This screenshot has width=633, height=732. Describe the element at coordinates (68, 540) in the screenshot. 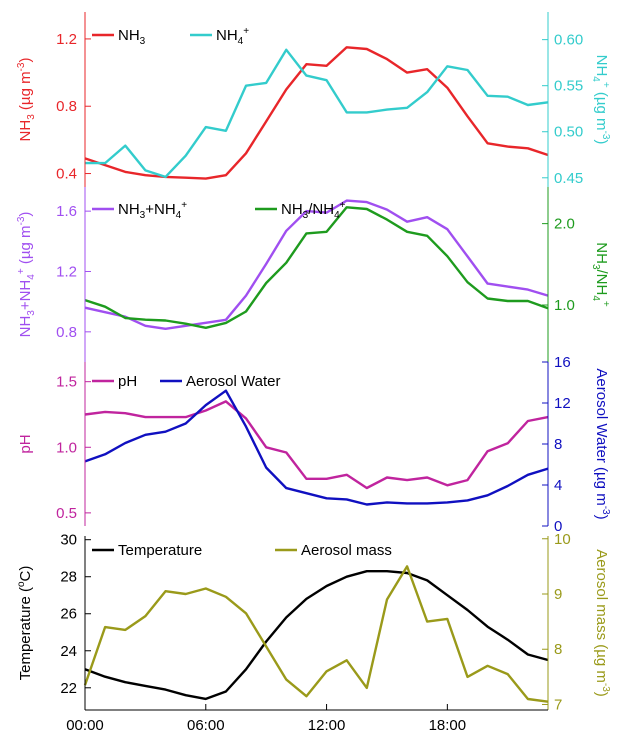

I see `left-tick-label: 30` at that location.